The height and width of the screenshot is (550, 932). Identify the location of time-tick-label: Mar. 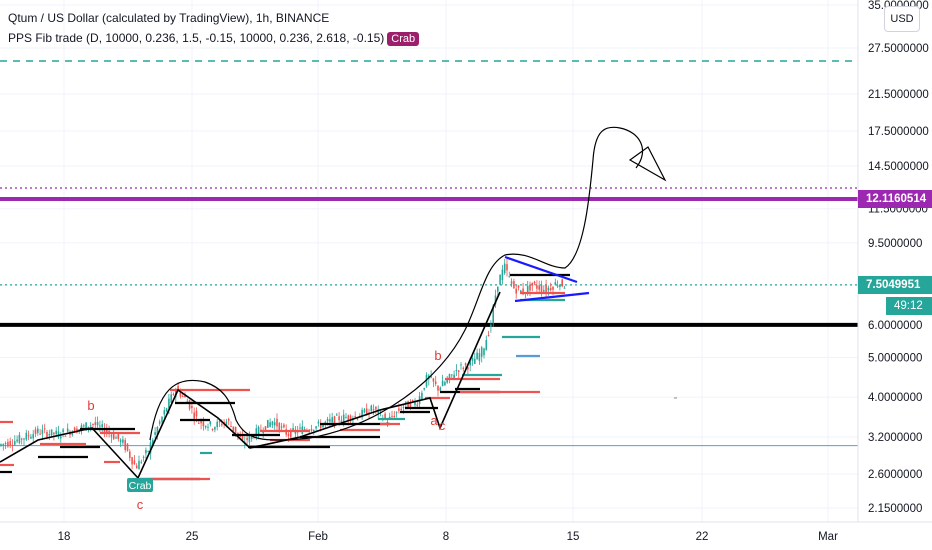
(828, 537).